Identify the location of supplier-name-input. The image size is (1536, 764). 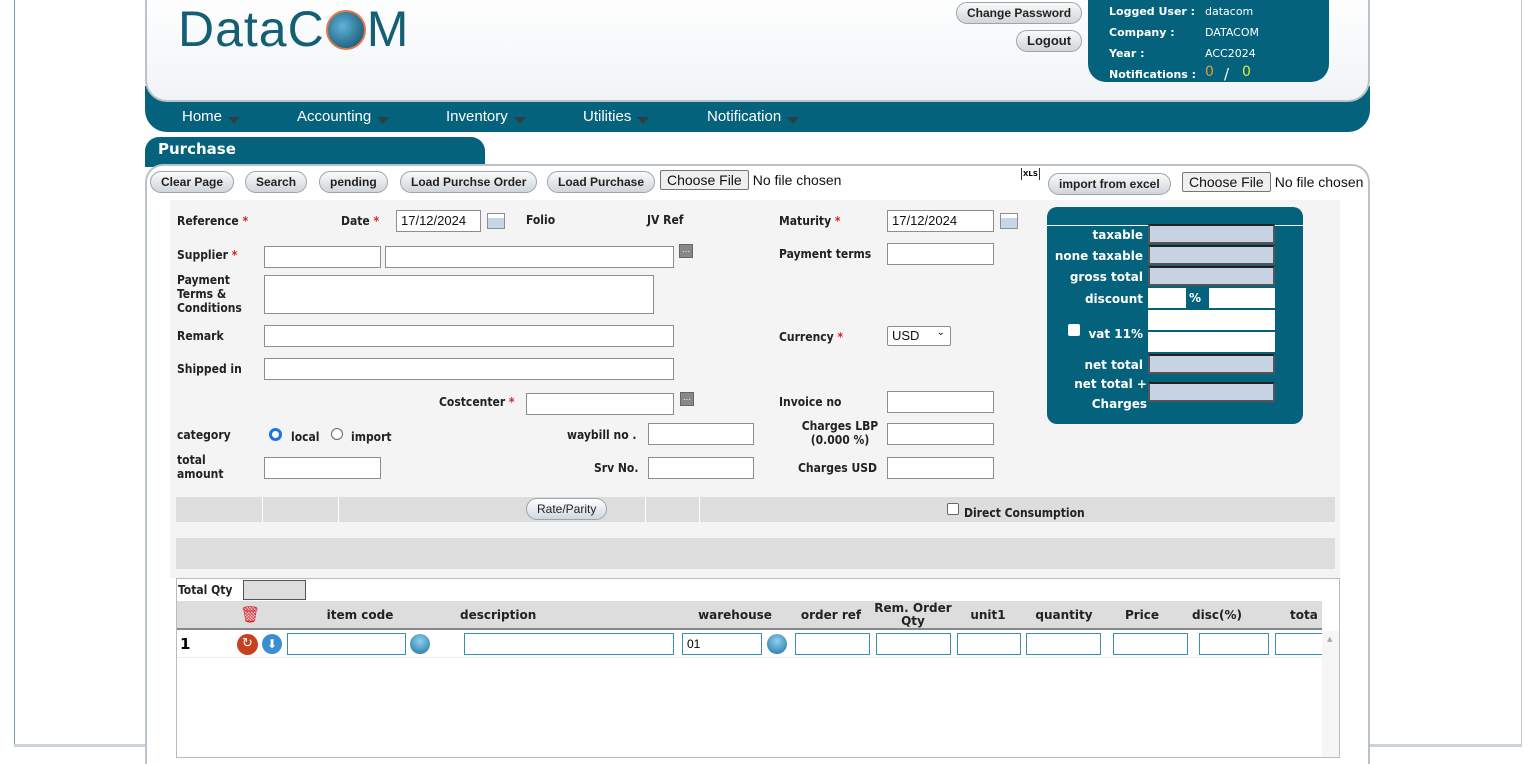
(529, 257).